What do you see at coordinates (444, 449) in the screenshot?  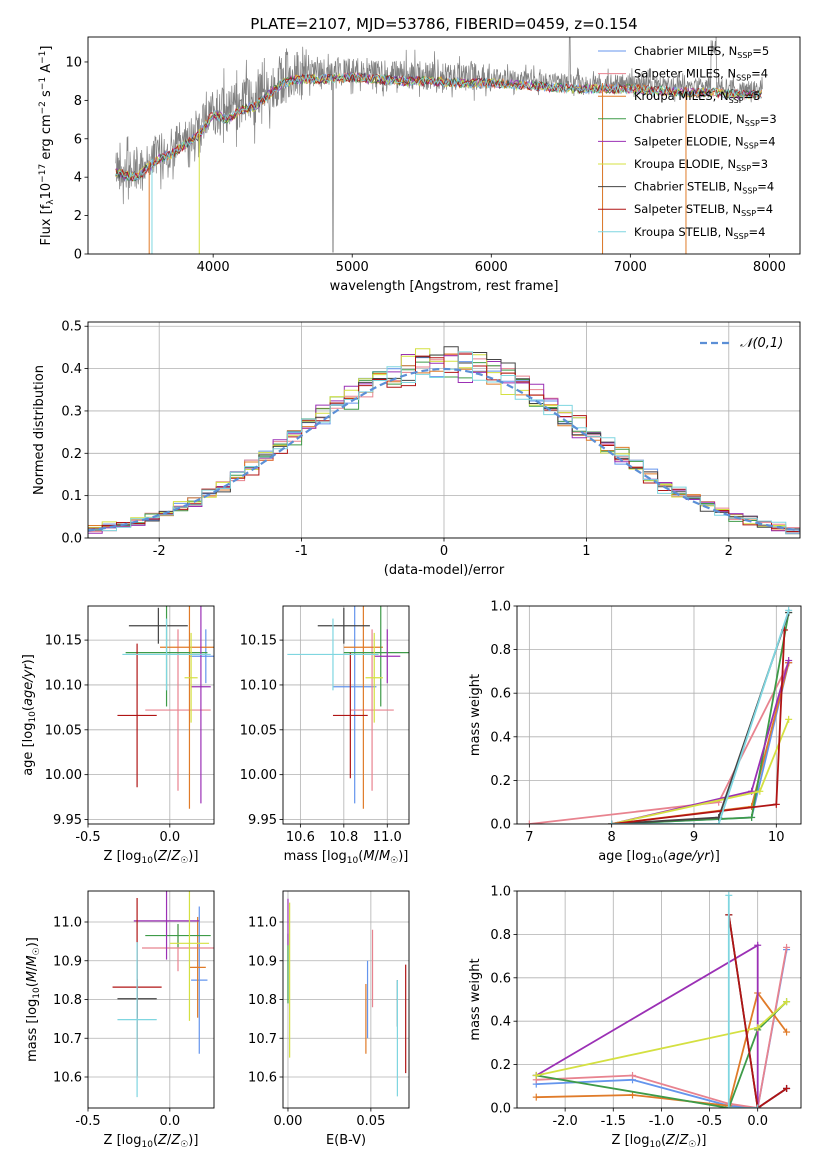 I see `normal-curve` at bounding box center [444, 449].